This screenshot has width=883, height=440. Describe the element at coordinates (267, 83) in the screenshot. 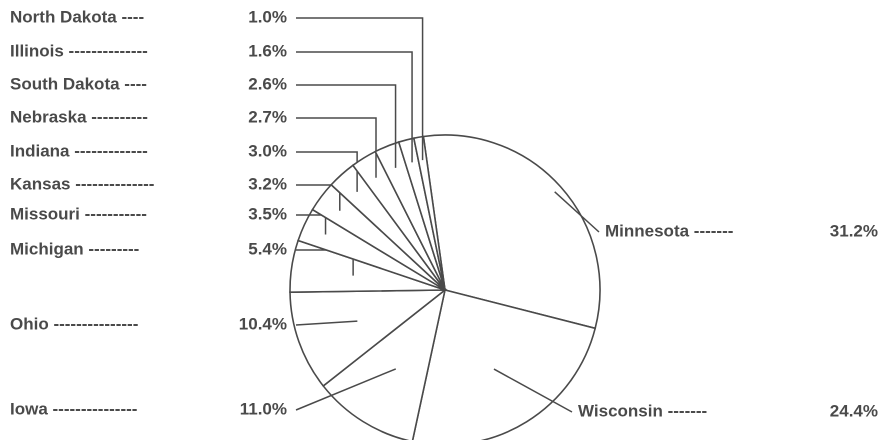

I see `value-label: 2.6%` at that location.